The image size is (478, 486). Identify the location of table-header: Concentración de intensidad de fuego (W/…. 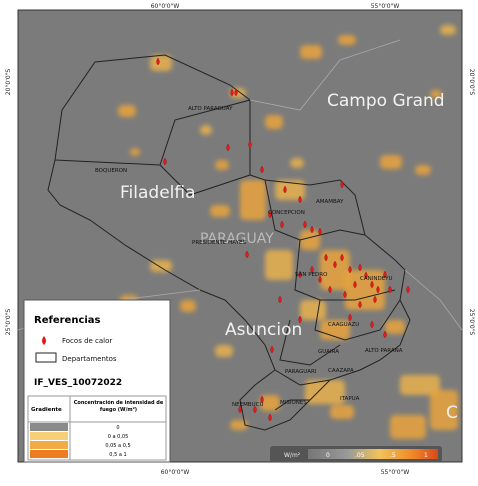
(118, 406).